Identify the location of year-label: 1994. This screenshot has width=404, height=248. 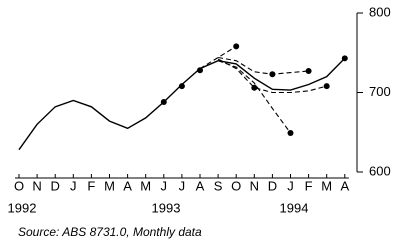
(294, 207).